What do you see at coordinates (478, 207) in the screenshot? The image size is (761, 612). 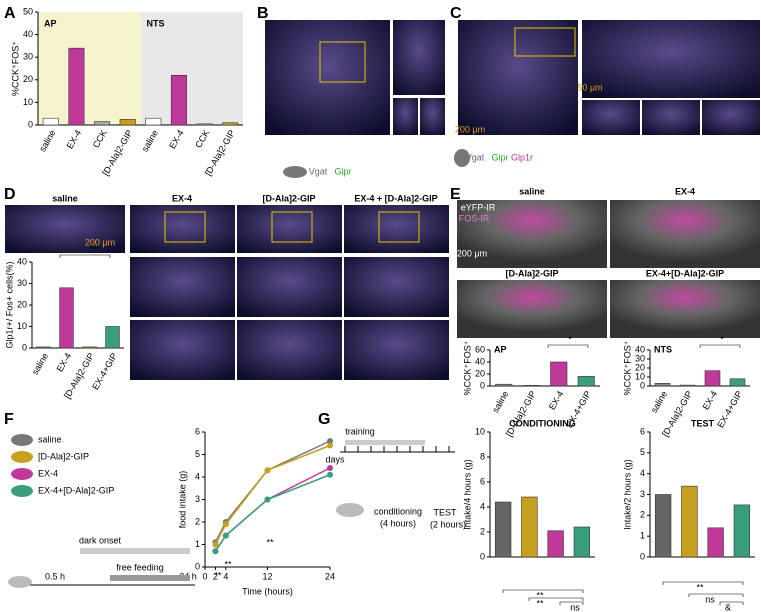 I see `panel-label: eYFP-IR` at bounding box center [478, 207].